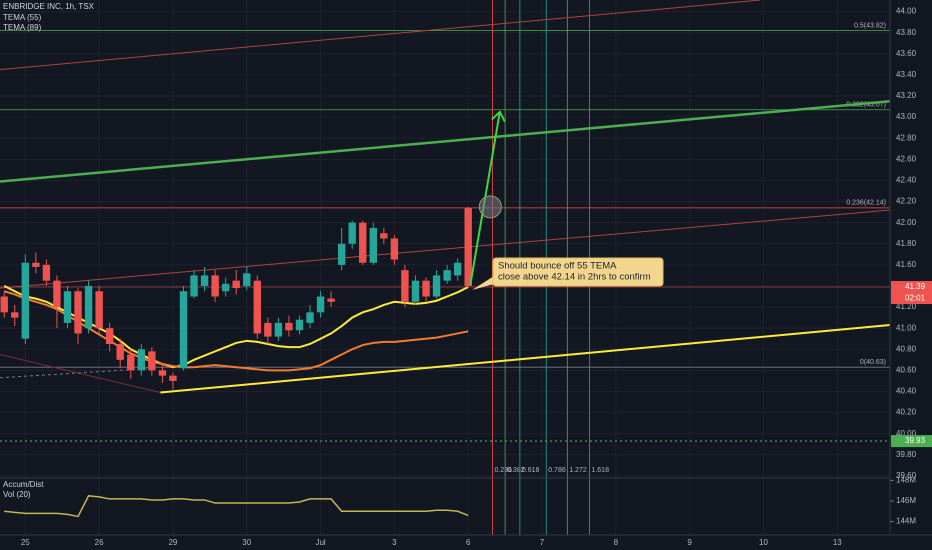  Describe the element at coordinates (49, 6) in the screenshot. I see `chart-title: ENBRIDGE INC, 1h, TSX` at that location.